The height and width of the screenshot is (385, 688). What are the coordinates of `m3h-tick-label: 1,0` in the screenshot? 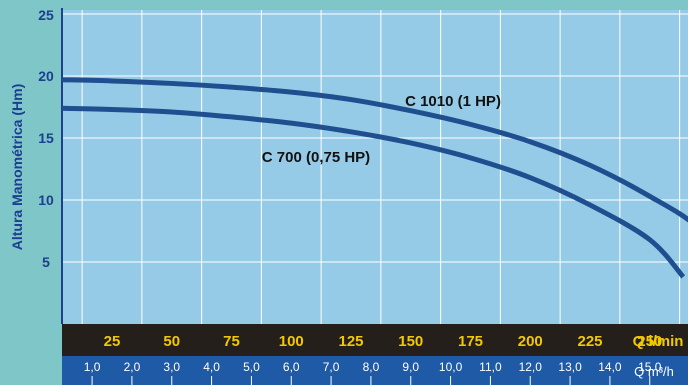 It's located at (92, 367).